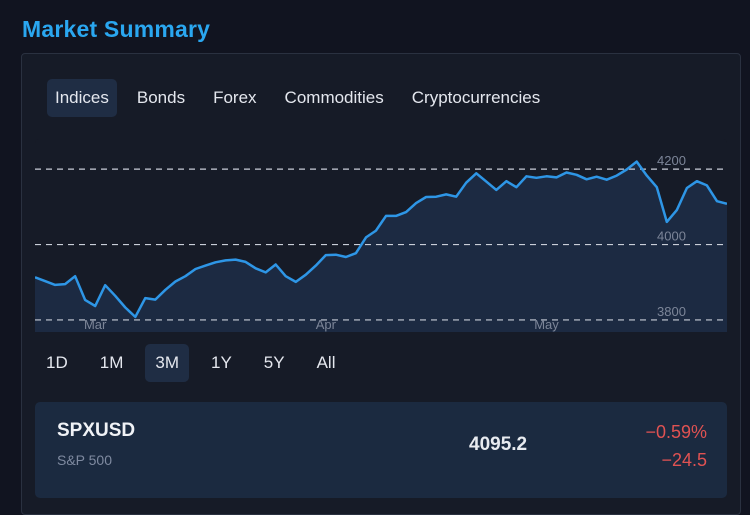 The image size is (750, 515). I want to click on range-1y: 1Y, so click(221, 362).